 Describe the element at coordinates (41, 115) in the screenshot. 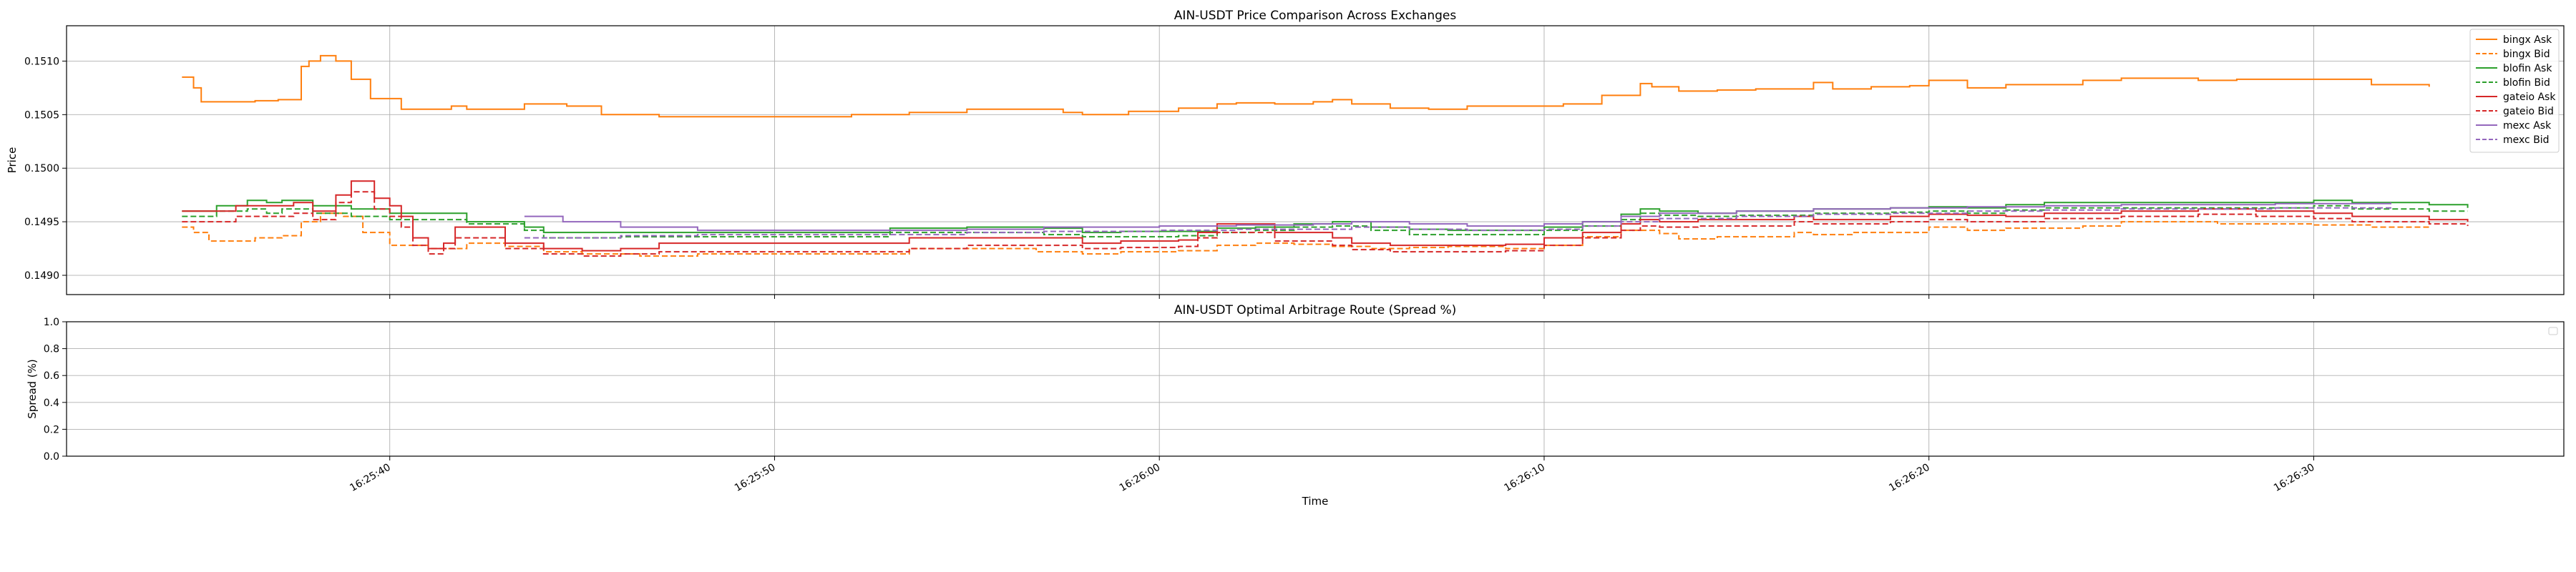

I see `price-y-tick-label: 0.1505` at that location.